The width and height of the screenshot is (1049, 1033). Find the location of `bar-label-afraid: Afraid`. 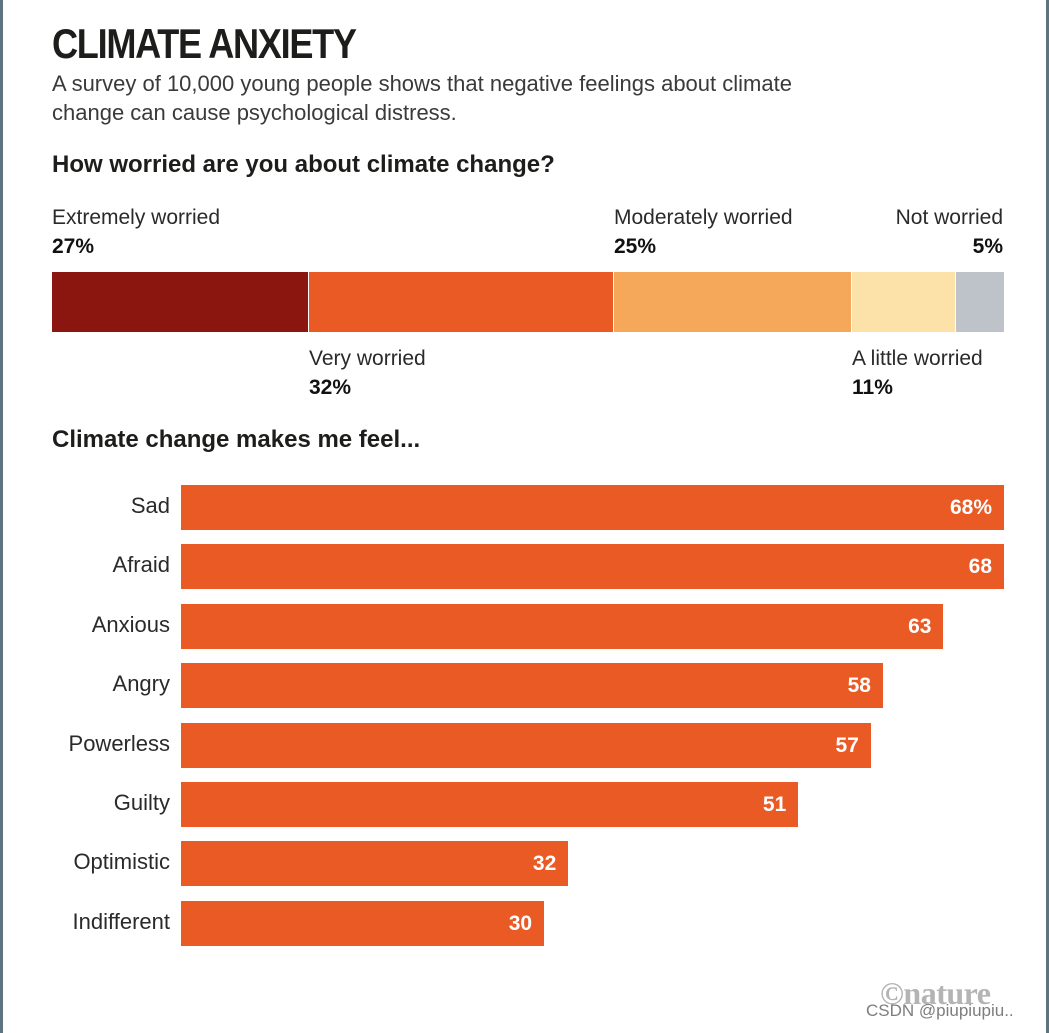

bar-label-afraid: Afraid is located at coordinates (141, 565).